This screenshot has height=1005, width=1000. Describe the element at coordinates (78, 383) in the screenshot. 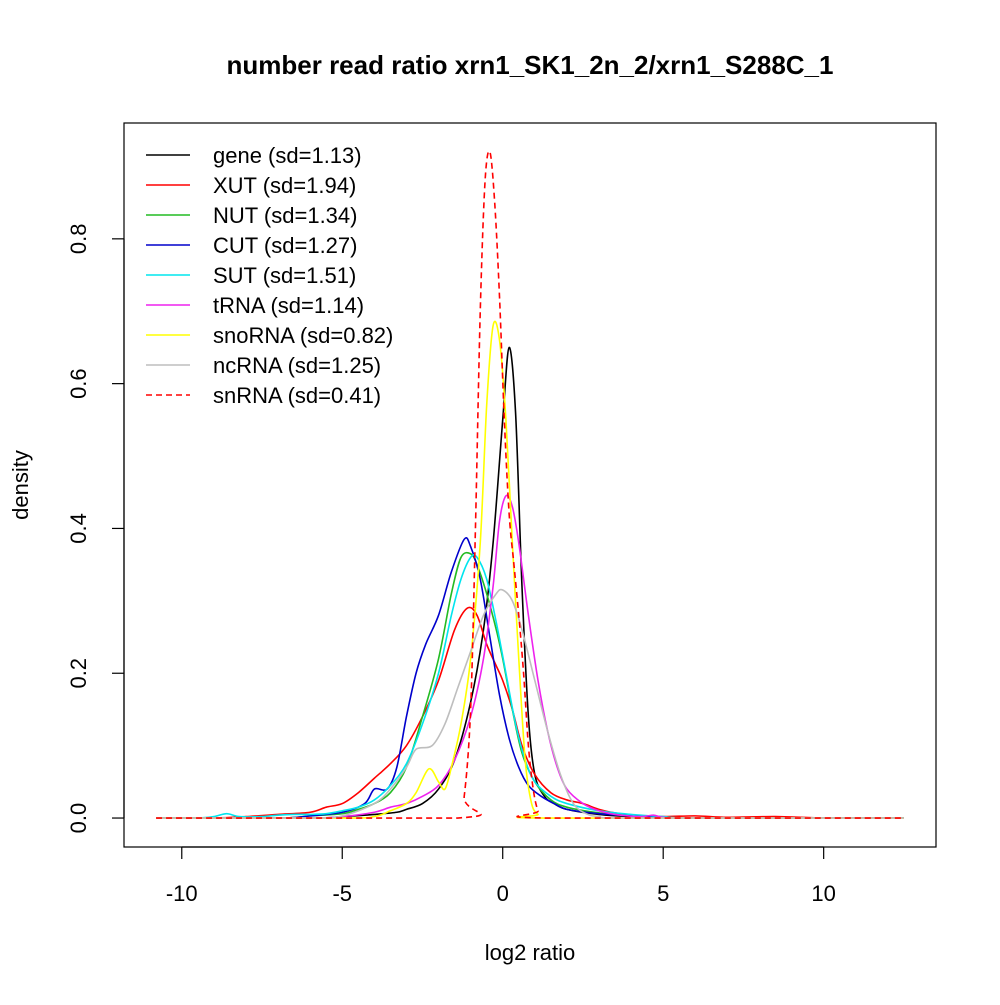

I see `y-tick-label: 0.6` at that location.